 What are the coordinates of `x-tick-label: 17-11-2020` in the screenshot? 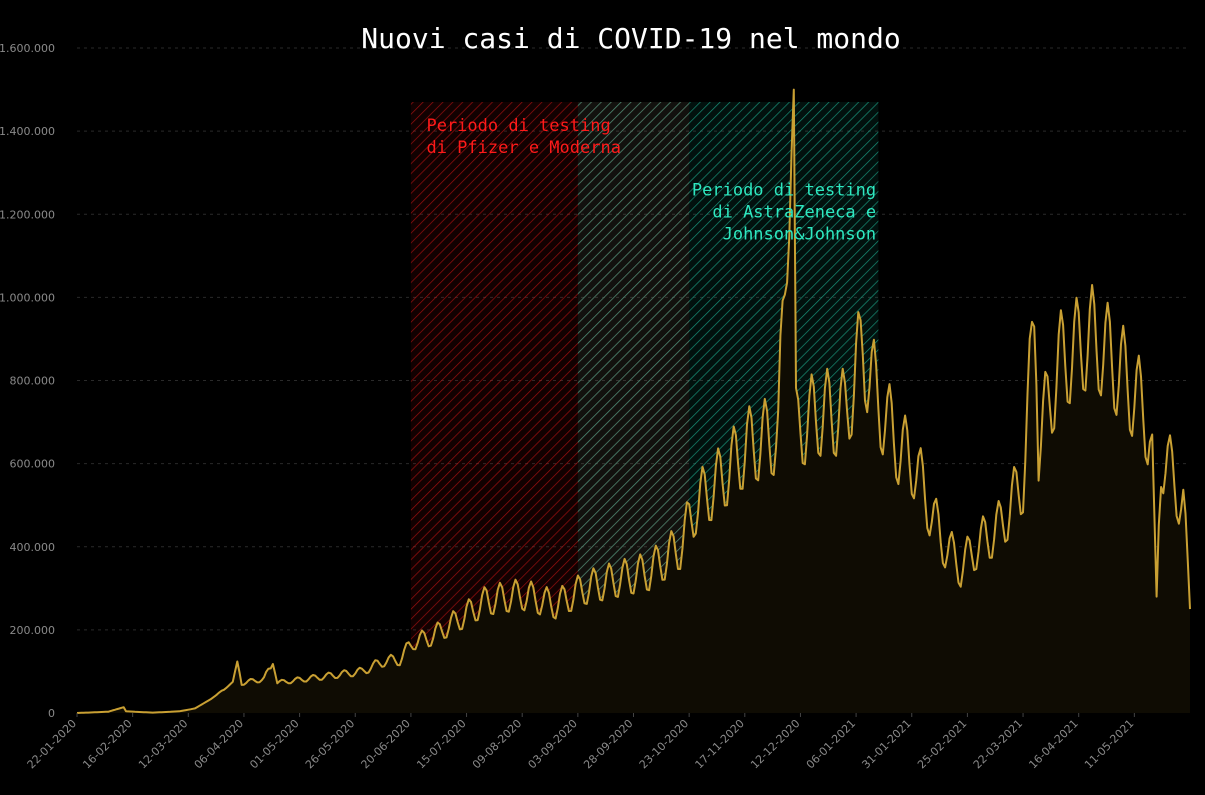 It's located at (720, 744).